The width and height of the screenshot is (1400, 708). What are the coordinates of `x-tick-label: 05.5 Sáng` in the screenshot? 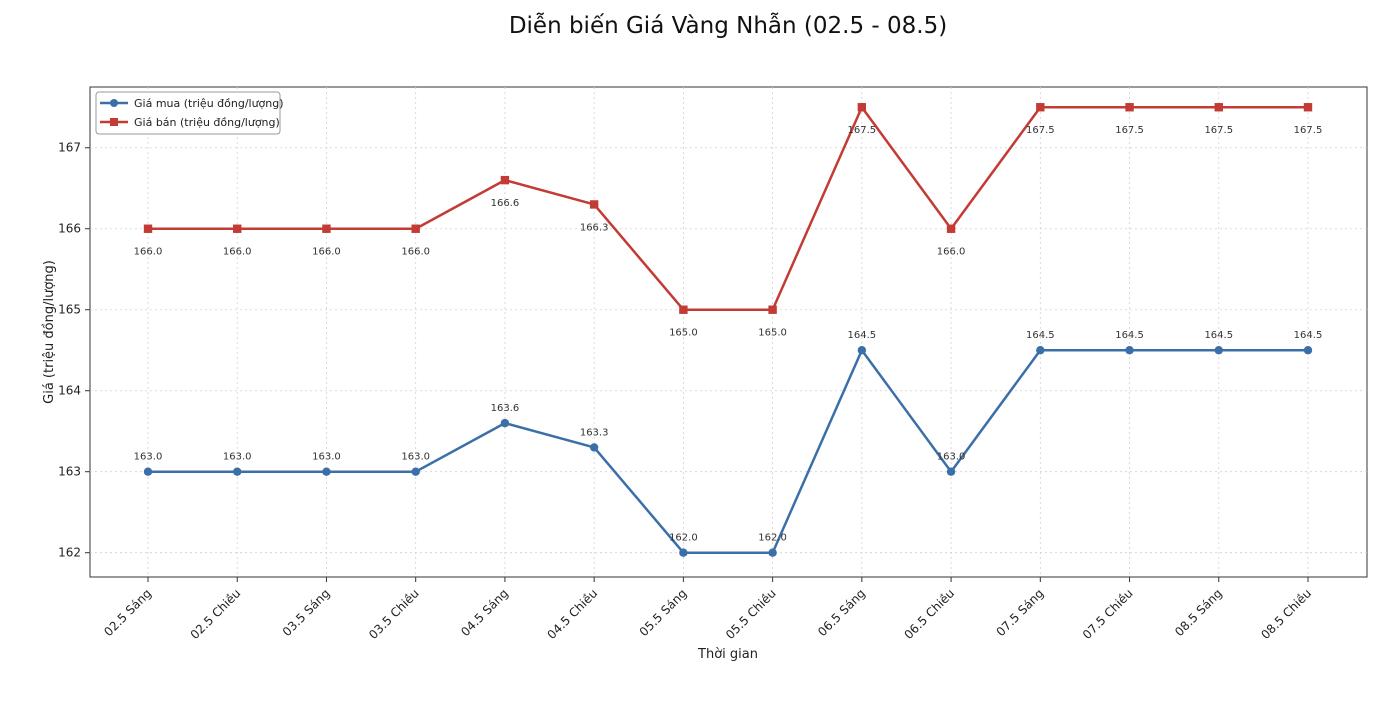 It's located at (663, 612).